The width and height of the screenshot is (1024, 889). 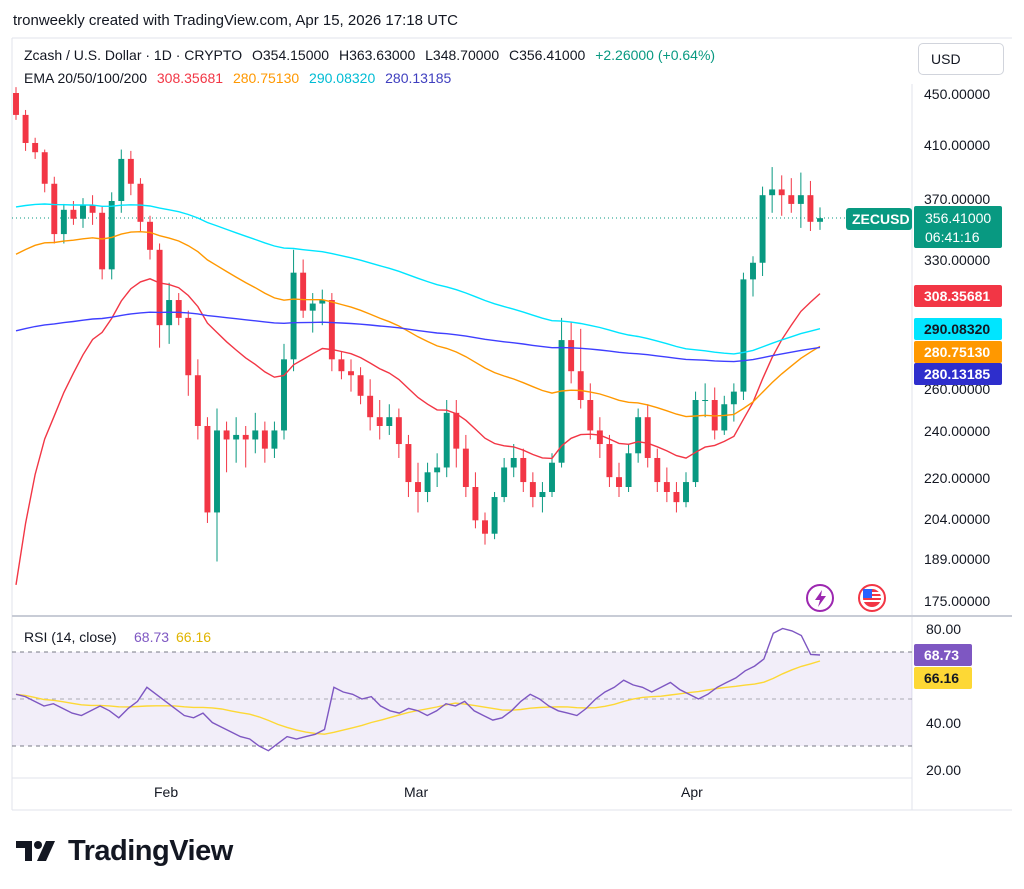 What do you see at coordinates (957, 559) in the screenshot?
I see `price-axis-label: 189.00000` at bounding box center [957, 559].